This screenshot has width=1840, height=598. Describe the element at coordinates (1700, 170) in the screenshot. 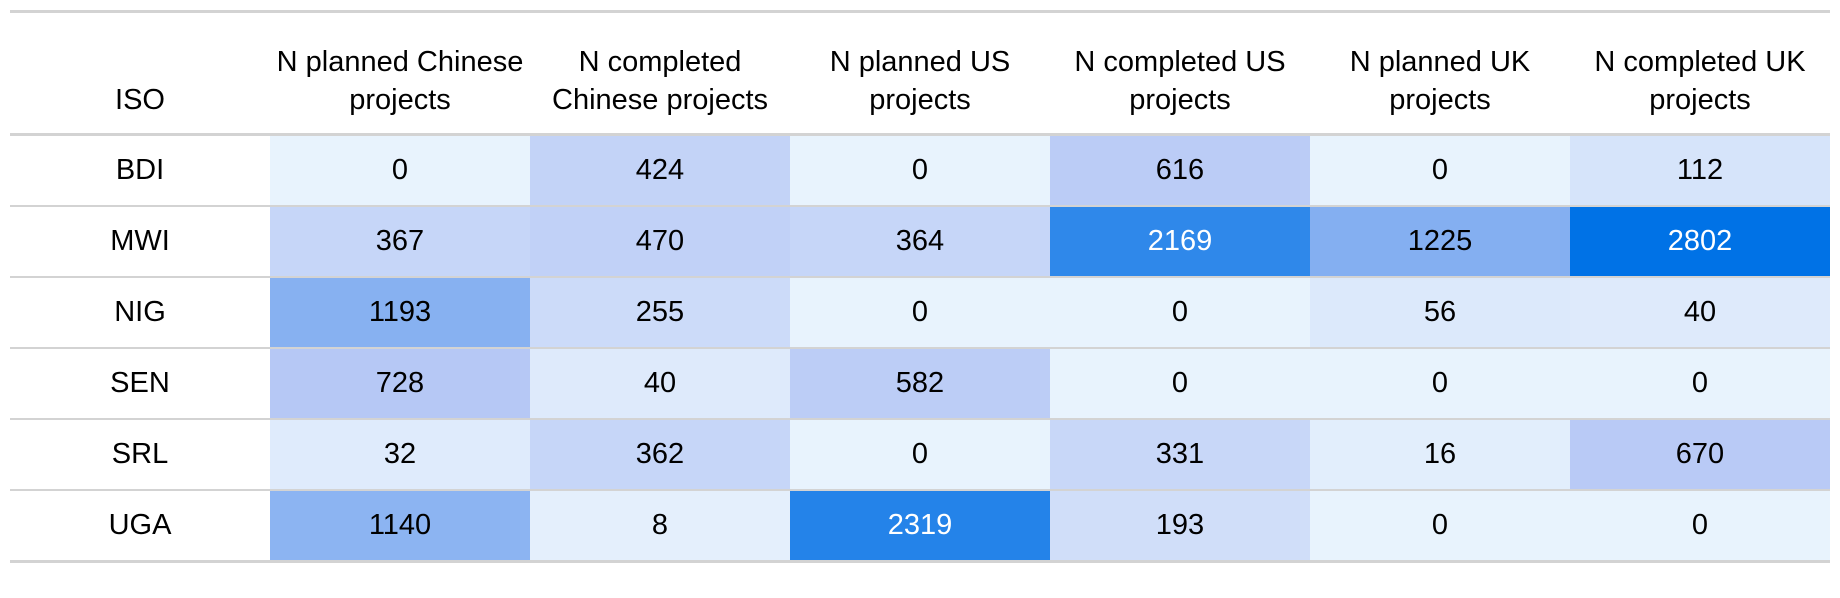

I see `cell-completed-uk: 112` at that location.